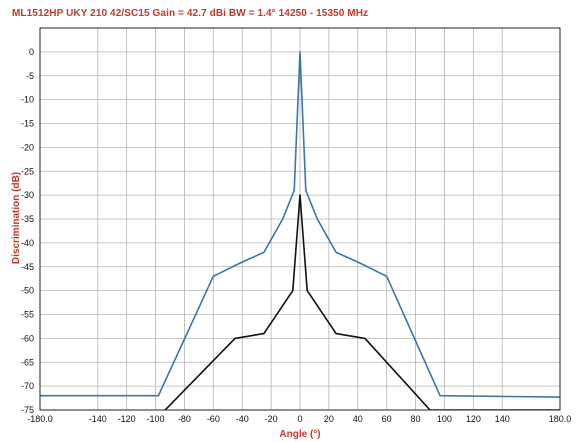 The width and height of the screenshot is (588, 442). I want to click on y-tick-label: -60, so click(27, 338).